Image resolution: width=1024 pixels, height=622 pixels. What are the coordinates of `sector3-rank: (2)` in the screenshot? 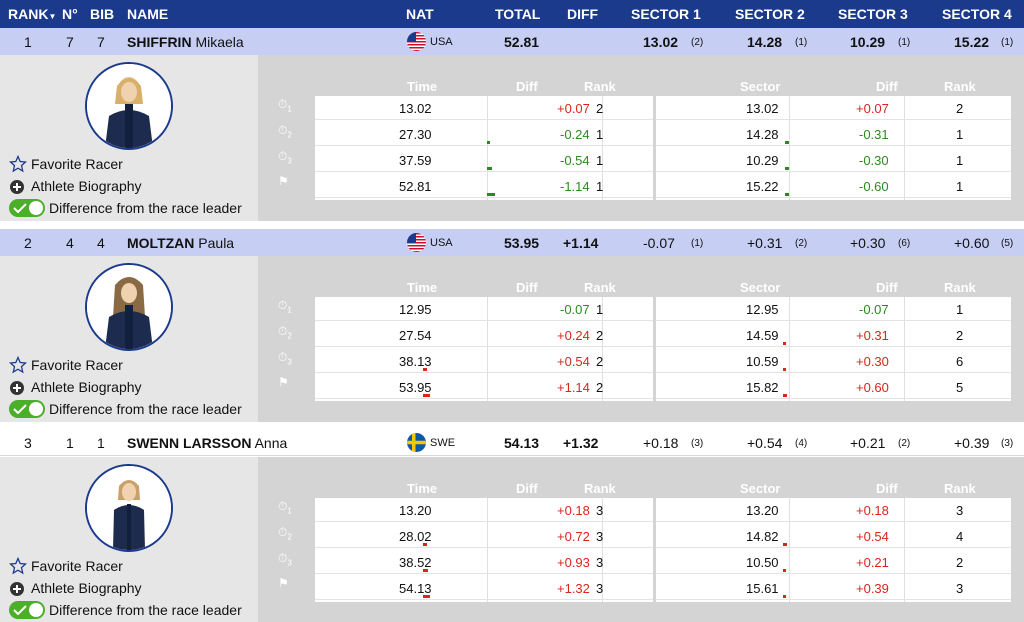 It's located at (904, 443).